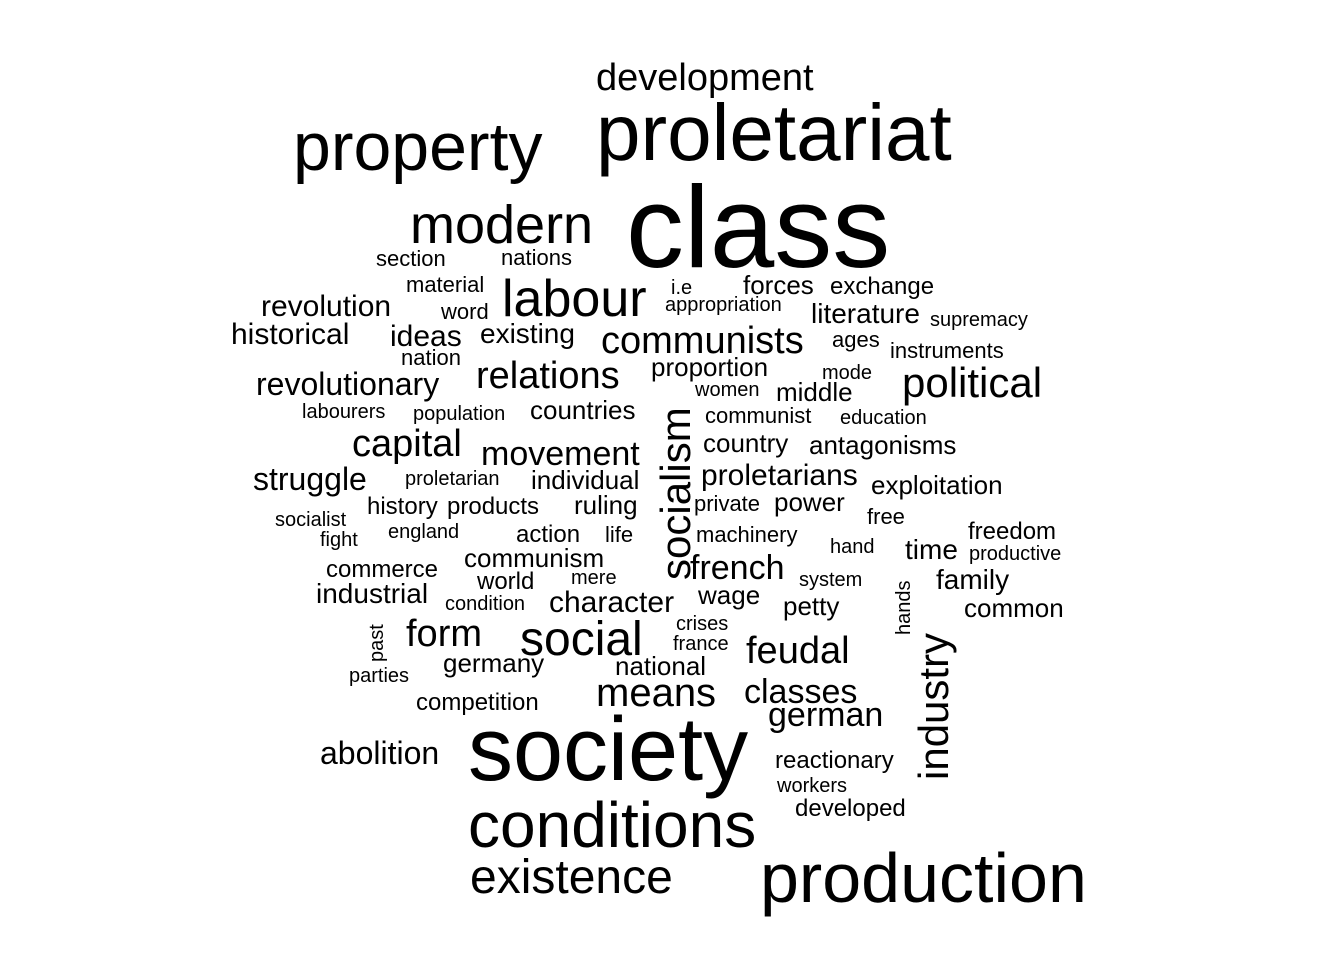 Image resolution: width=1344 pixels, height=960 pixels. I want to click on cloud-word: countries, so click(583, 410).